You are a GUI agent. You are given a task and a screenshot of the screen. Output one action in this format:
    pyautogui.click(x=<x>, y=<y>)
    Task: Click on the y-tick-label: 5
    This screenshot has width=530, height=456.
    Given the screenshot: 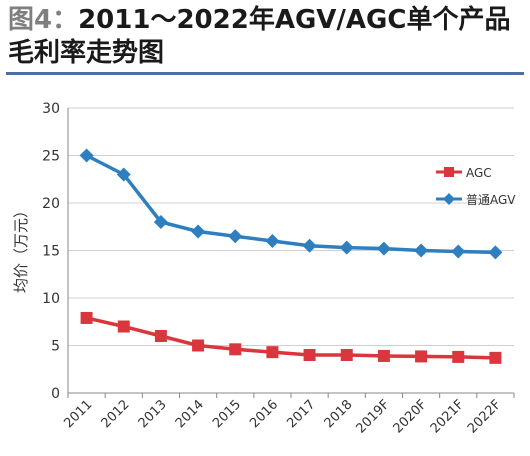 What is the action you would take?
    pyautogui.click(x=55, y=347)
    